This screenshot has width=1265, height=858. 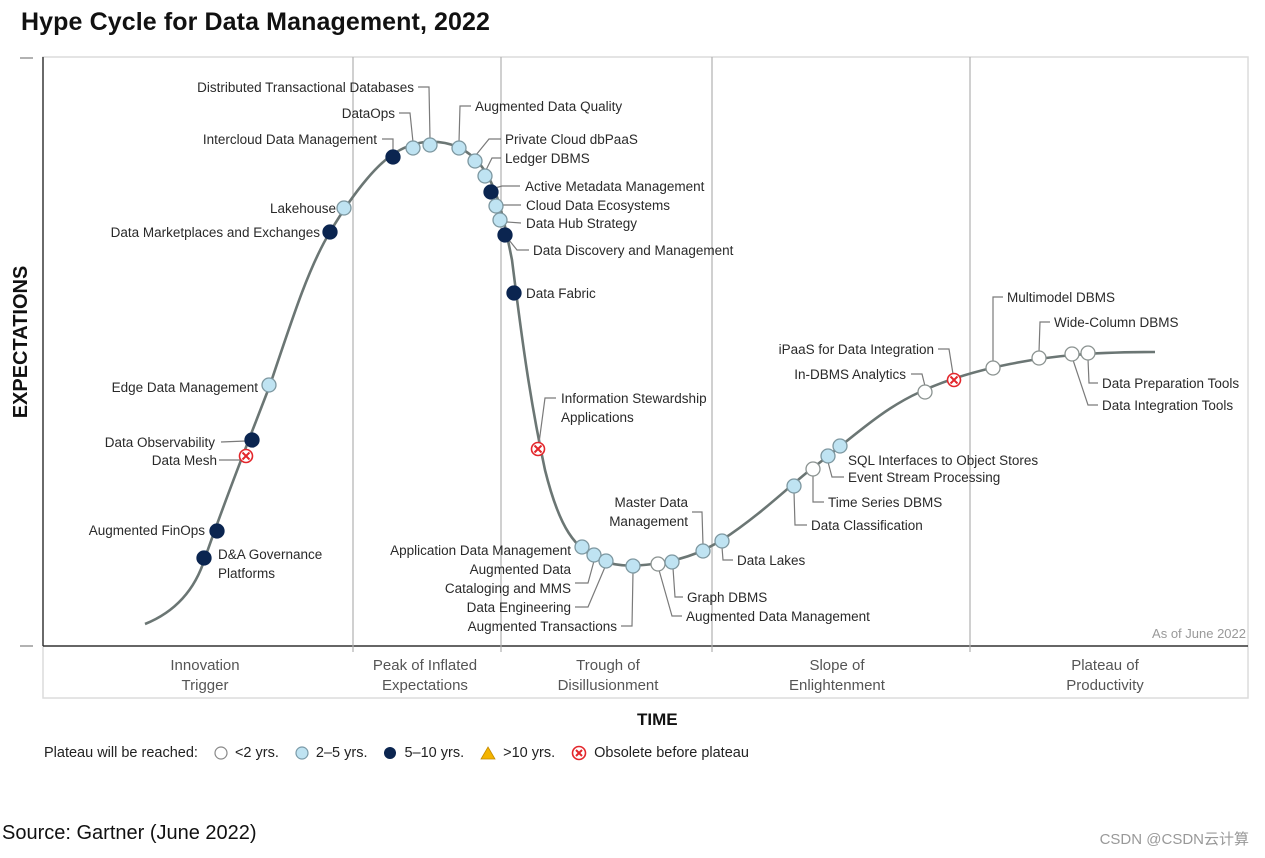 I want to click on technology-label: SQL Interfaces to Object Stores, so click(x=943, y=460).